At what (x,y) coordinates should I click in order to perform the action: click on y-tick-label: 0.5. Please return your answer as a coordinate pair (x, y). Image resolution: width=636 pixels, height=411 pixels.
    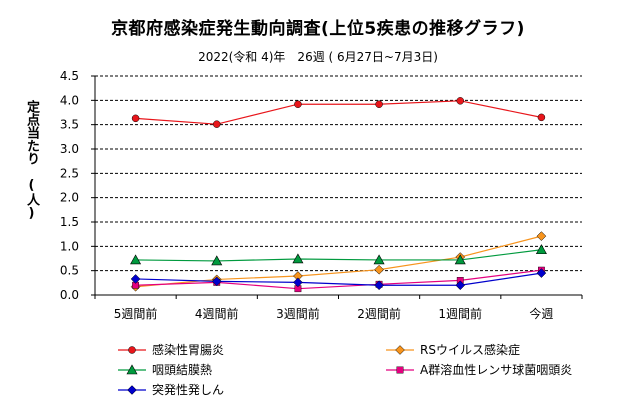
    Looking at the image, I should click on (69, 271).